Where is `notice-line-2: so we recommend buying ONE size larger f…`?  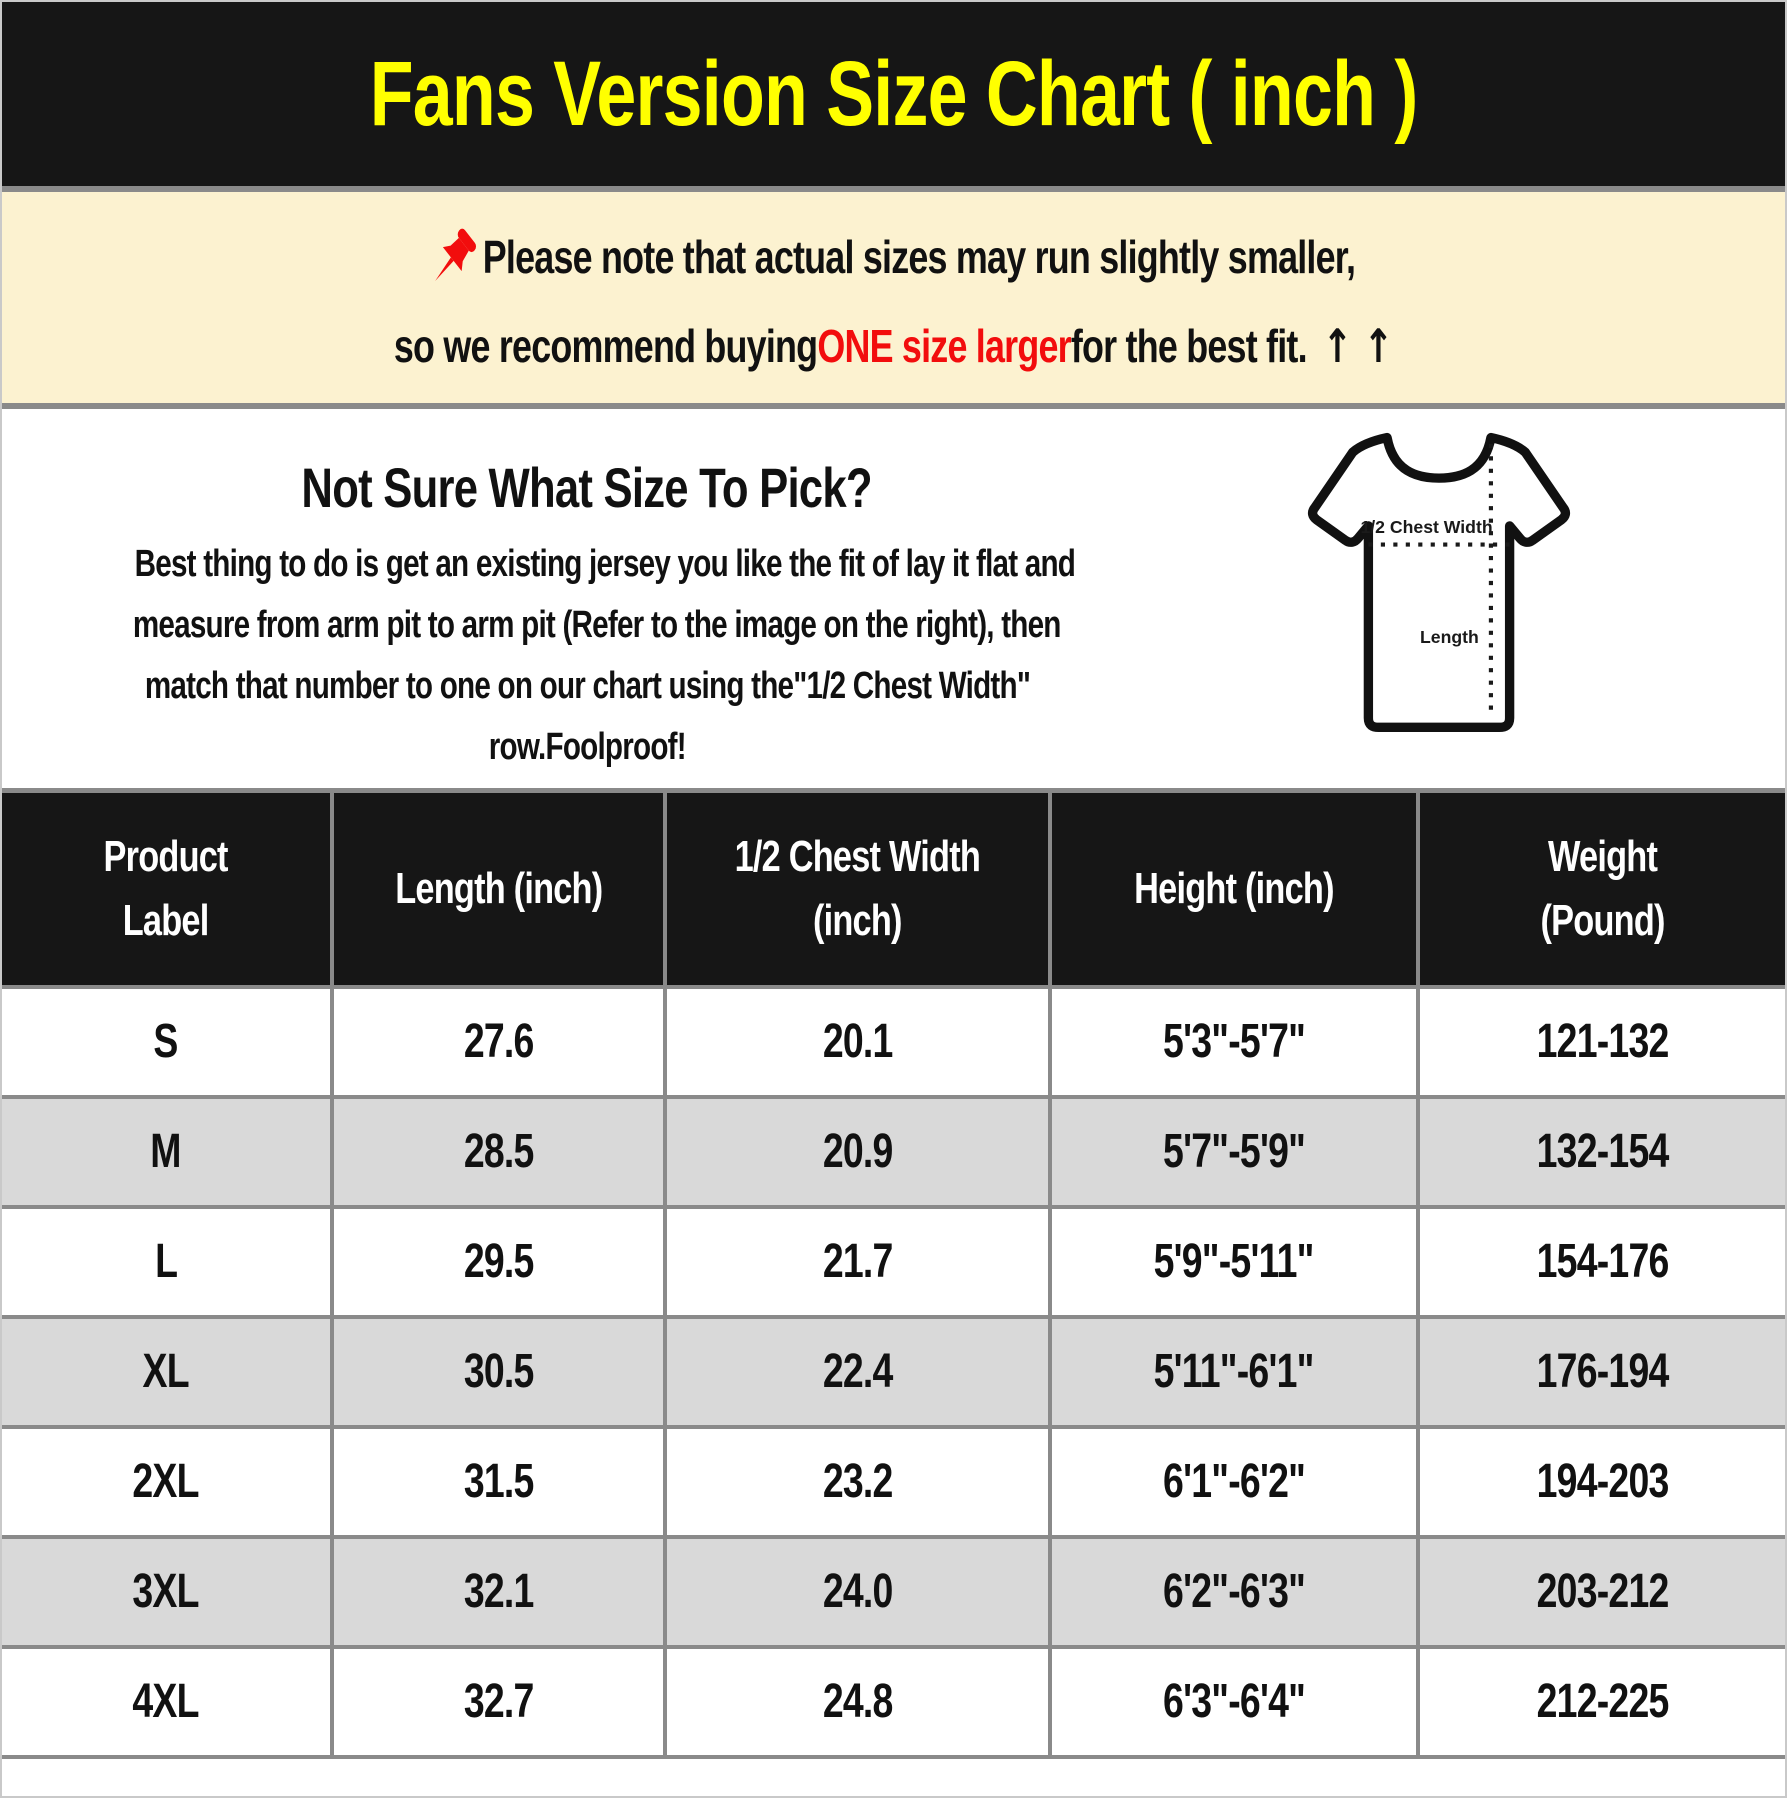
notice-line-2: so we recommend buying ONE size larger f… is located at coordinates (893, 346).